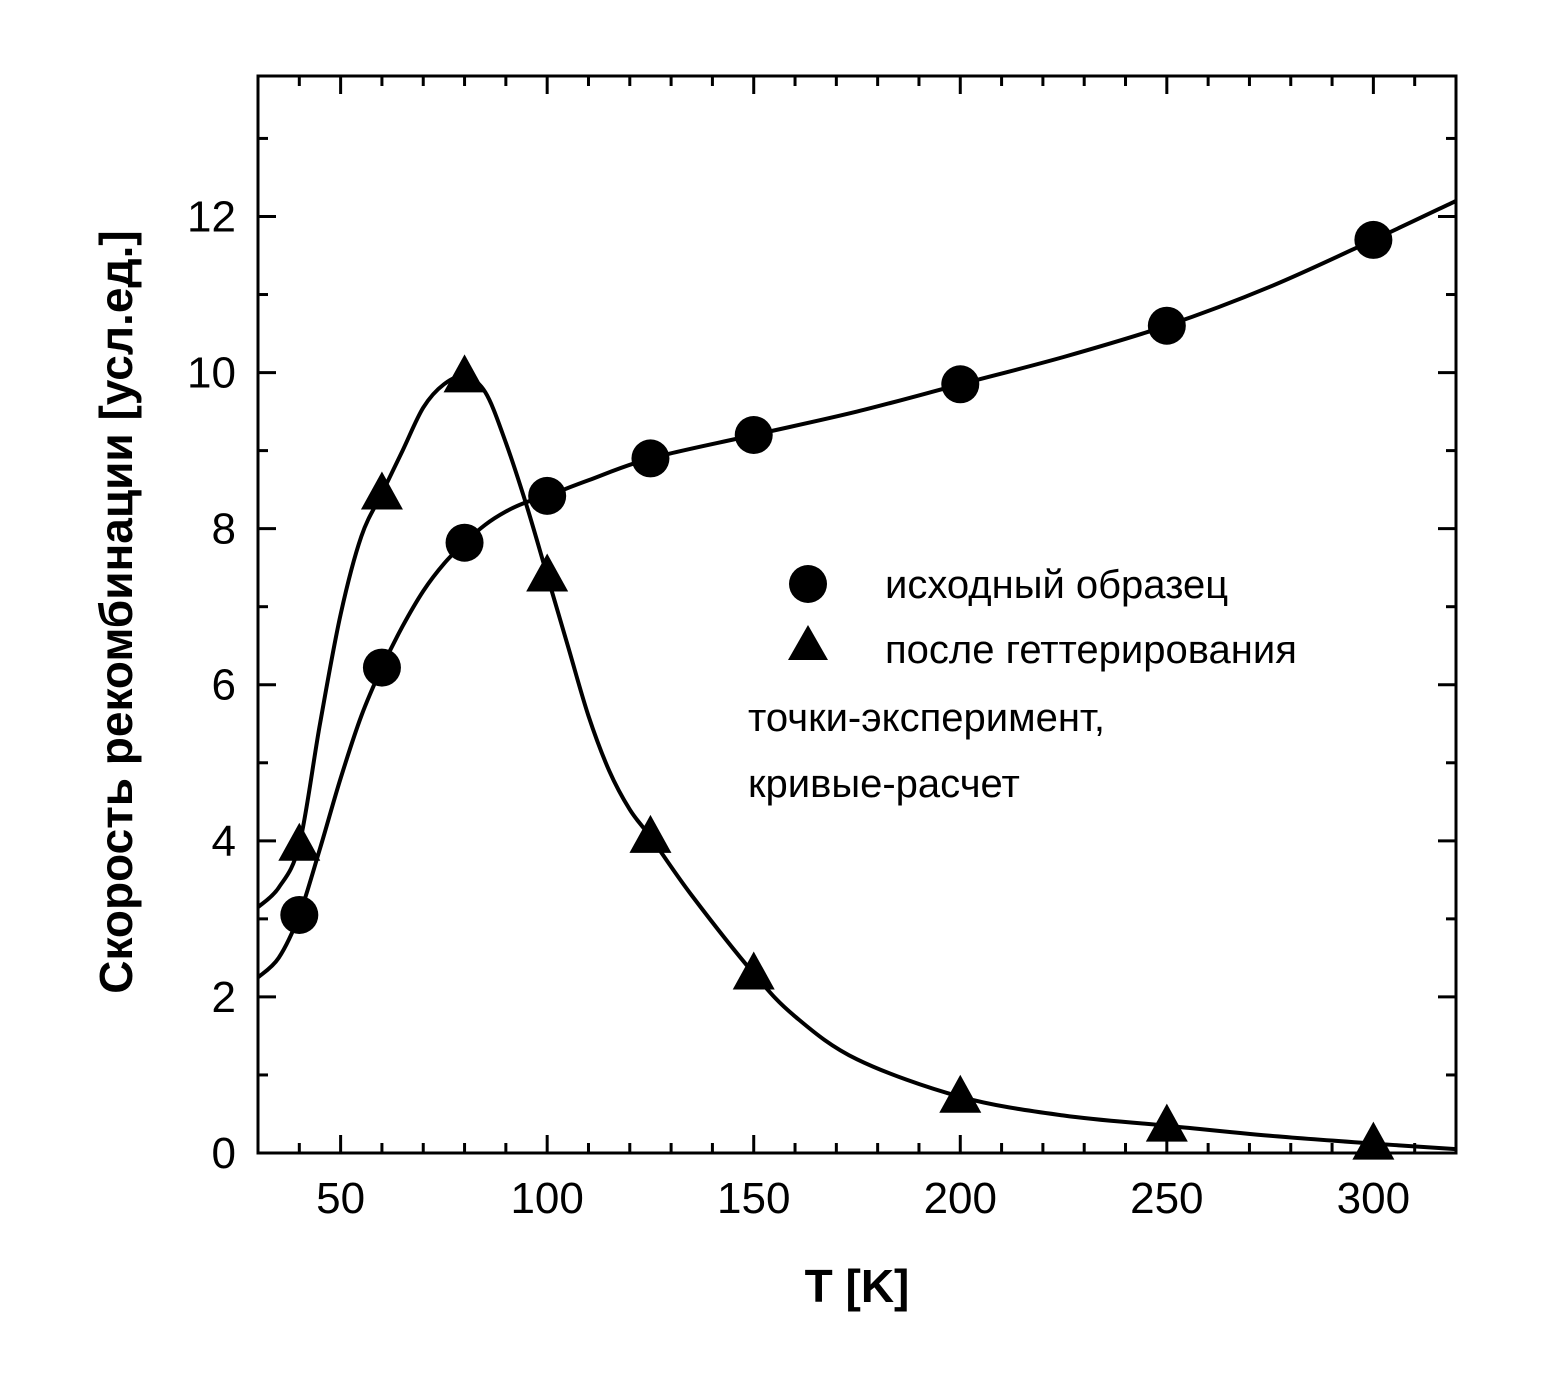  What do you see at coordinates (224, 841) in the screenshot?
I see `y-tick-label: 4` at bounding box center [224, 841].